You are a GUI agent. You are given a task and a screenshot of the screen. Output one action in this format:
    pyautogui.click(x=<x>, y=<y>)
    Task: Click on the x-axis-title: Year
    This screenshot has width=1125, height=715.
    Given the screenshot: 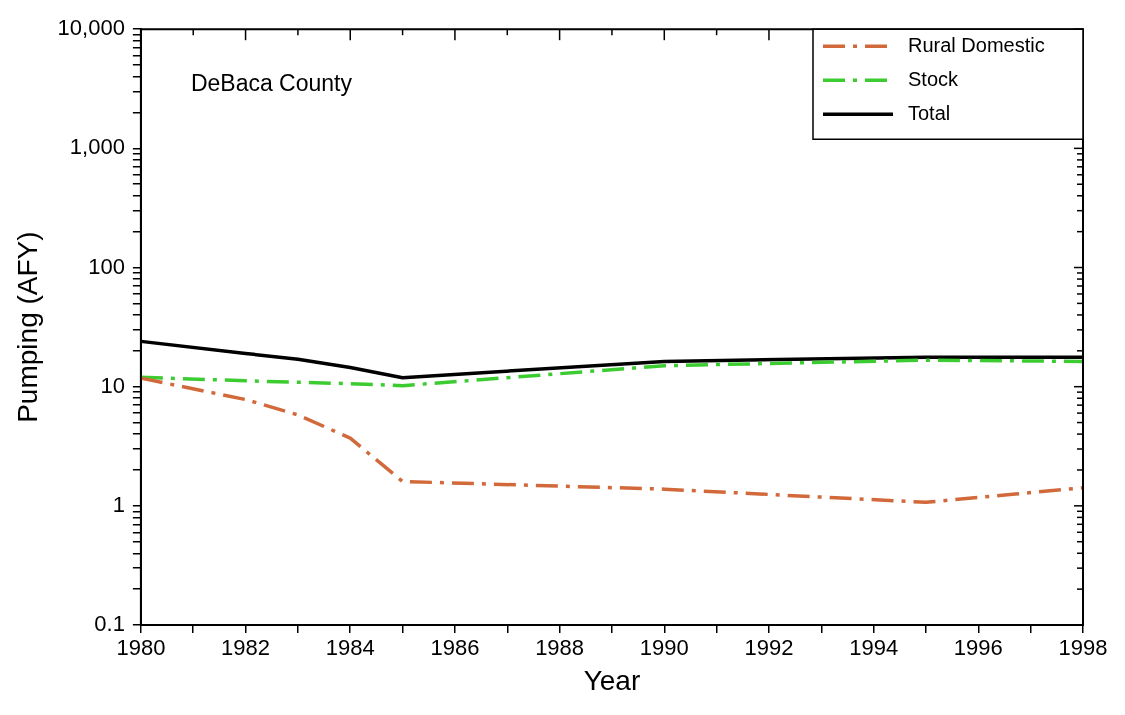 What is the action you would take?
    pyautogui.click(x=612, y=680)
    